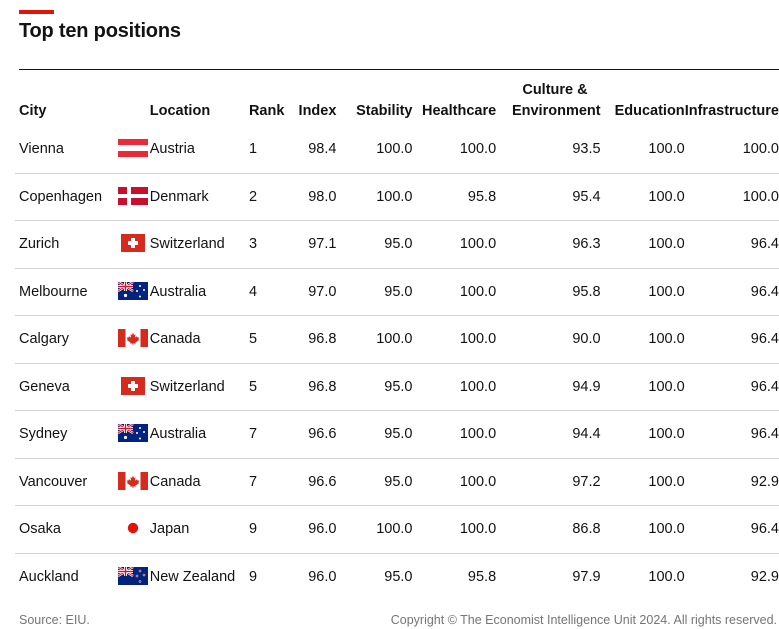  What do you see at coordinates (172, 149) in the screenshot?
I see `cell-location: Austria` at bounding box center [172, 149].